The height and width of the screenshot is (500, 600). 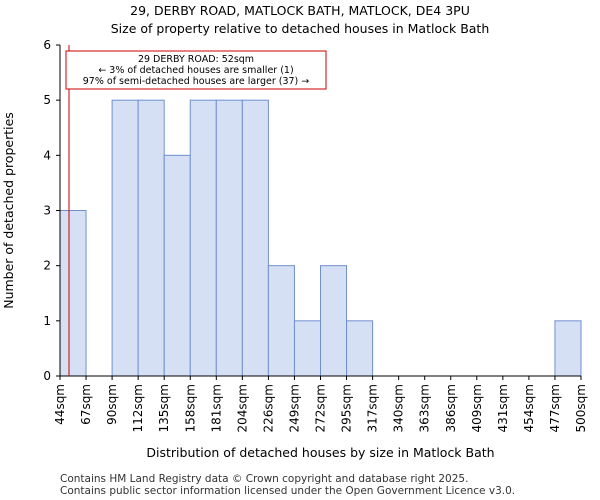 I want to click on x-tick-label: 477sqm, so click(x=555, y=408).